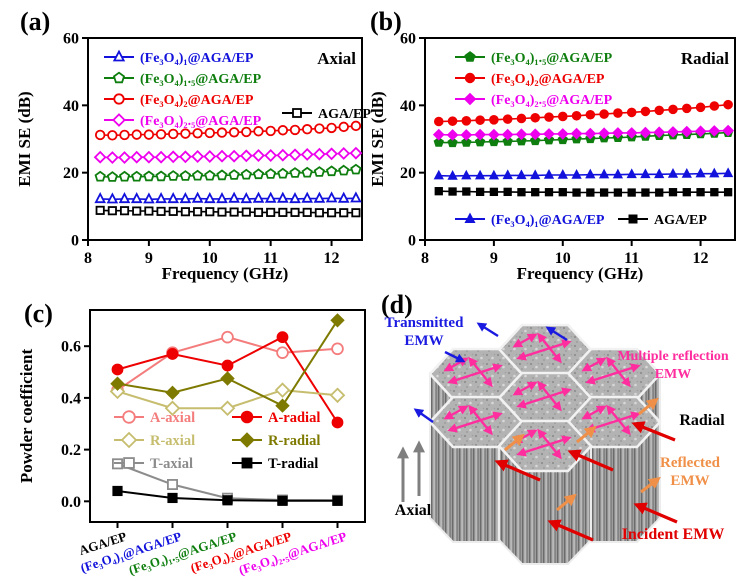 This screenshot has width=740, height=586. I want to click on series-a-radial, so click(227, 380).